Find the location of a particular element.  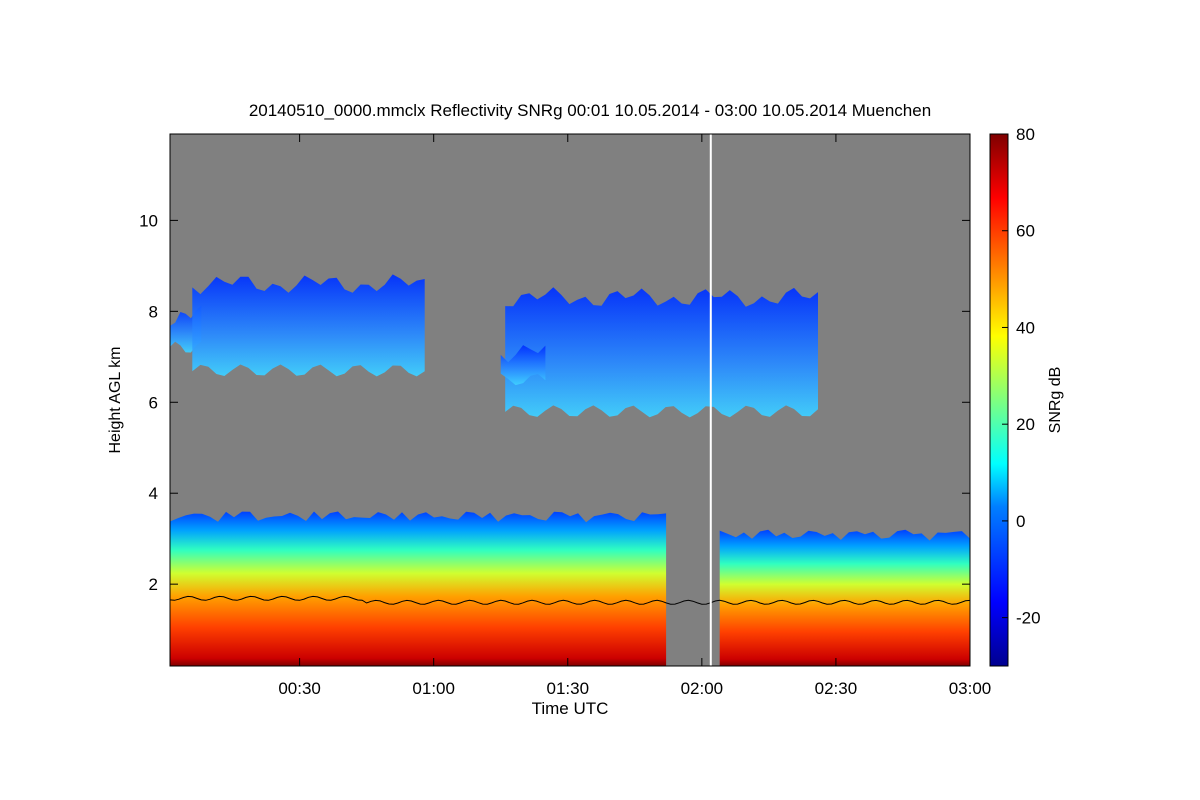

colorbar-ticks: -20 0 20 40 60 80 is located at coordinates (1021, 376).